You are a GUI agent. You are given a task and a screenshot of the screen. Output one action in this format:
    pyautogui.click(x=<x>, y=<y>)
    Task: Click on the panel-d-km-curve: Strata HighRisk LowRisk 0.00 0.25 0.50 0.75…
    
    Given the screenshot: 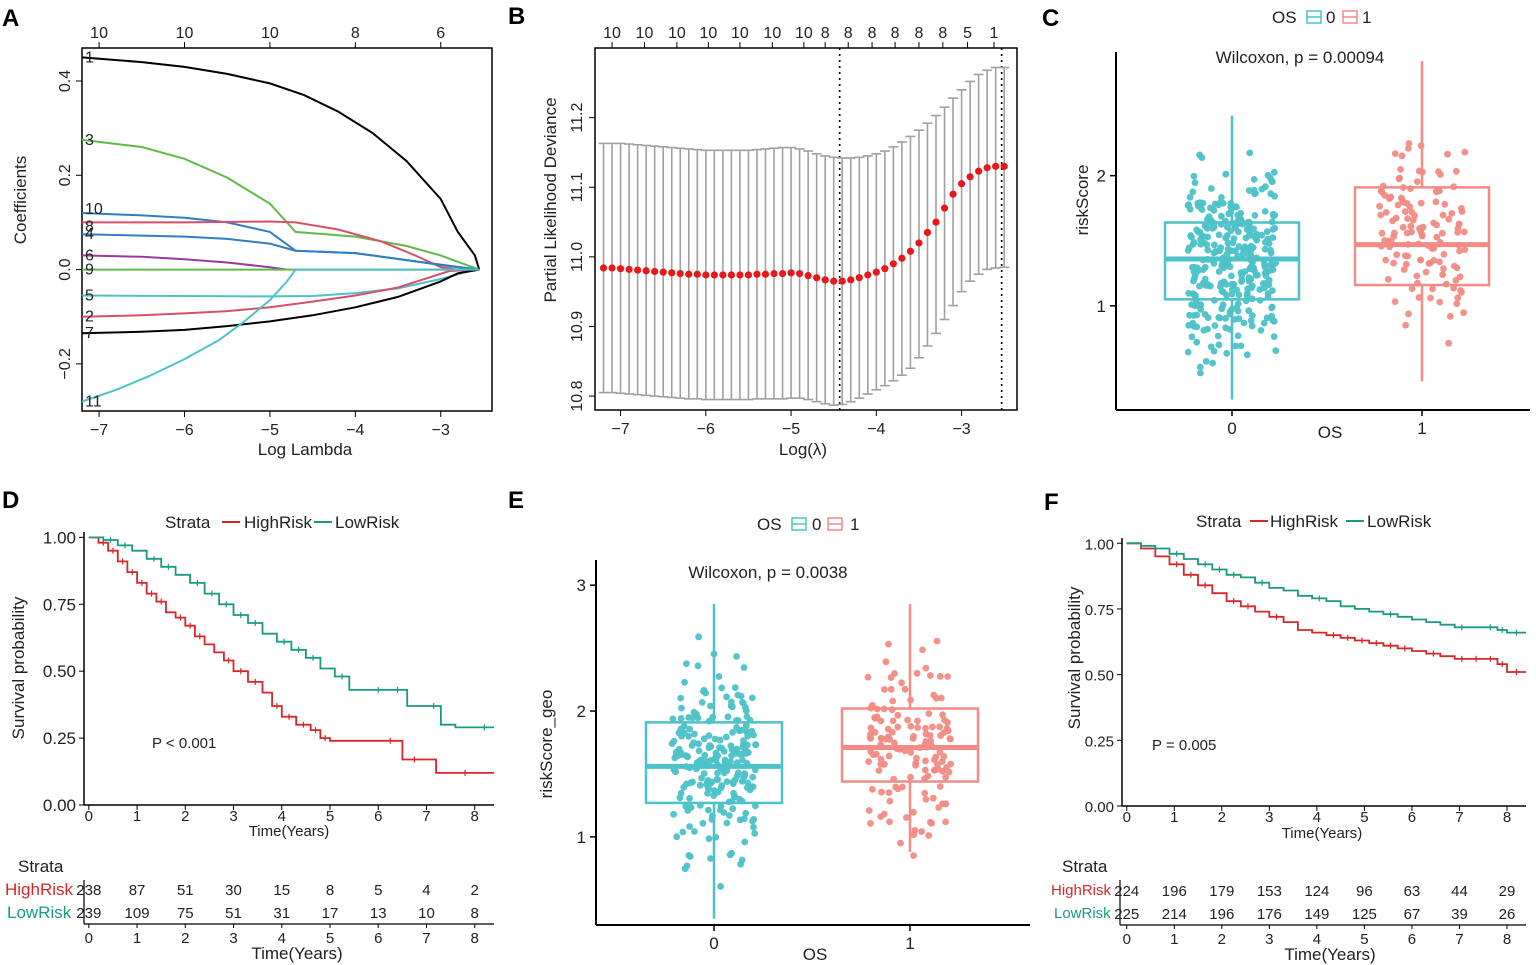 What is the action you would take?
    pyautogui.click(x=249, y=738)
    